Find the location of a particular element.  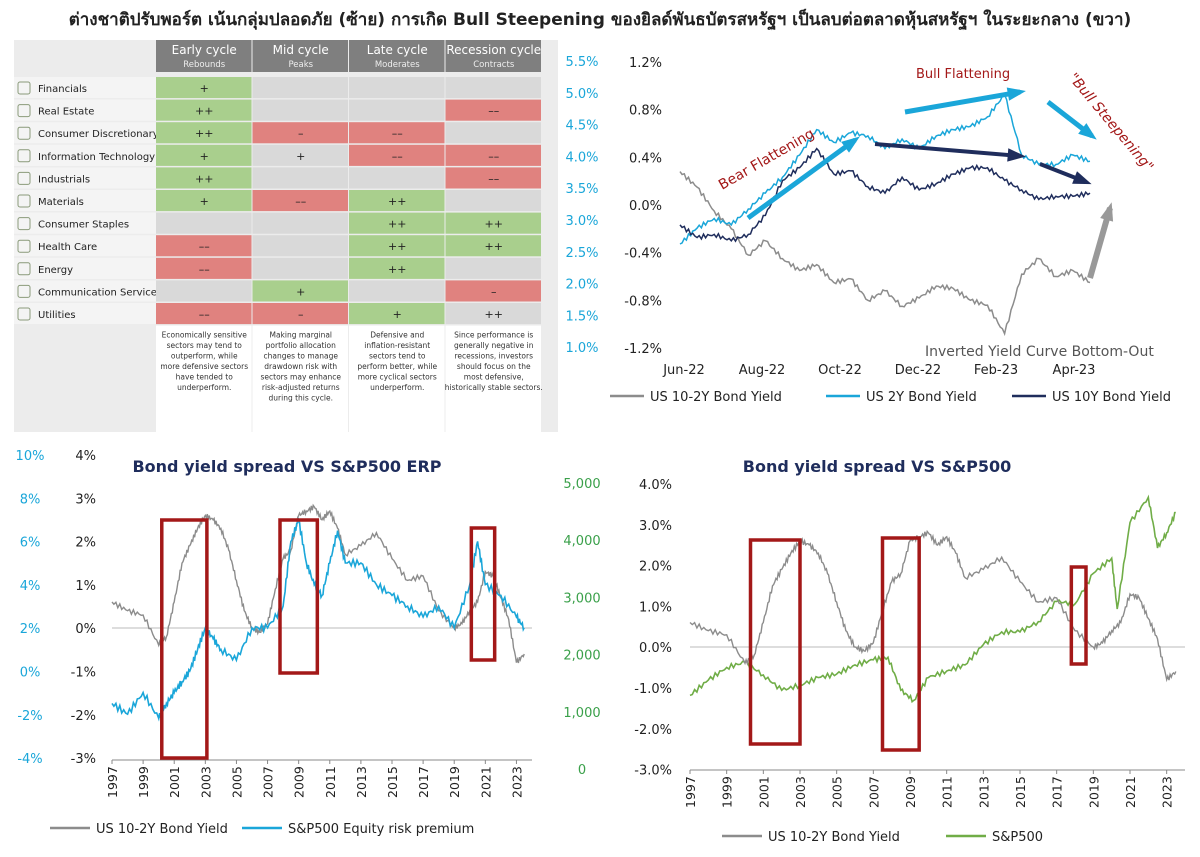

sp500-axis-tick: 3,000 is located at coordinates (581, 598).